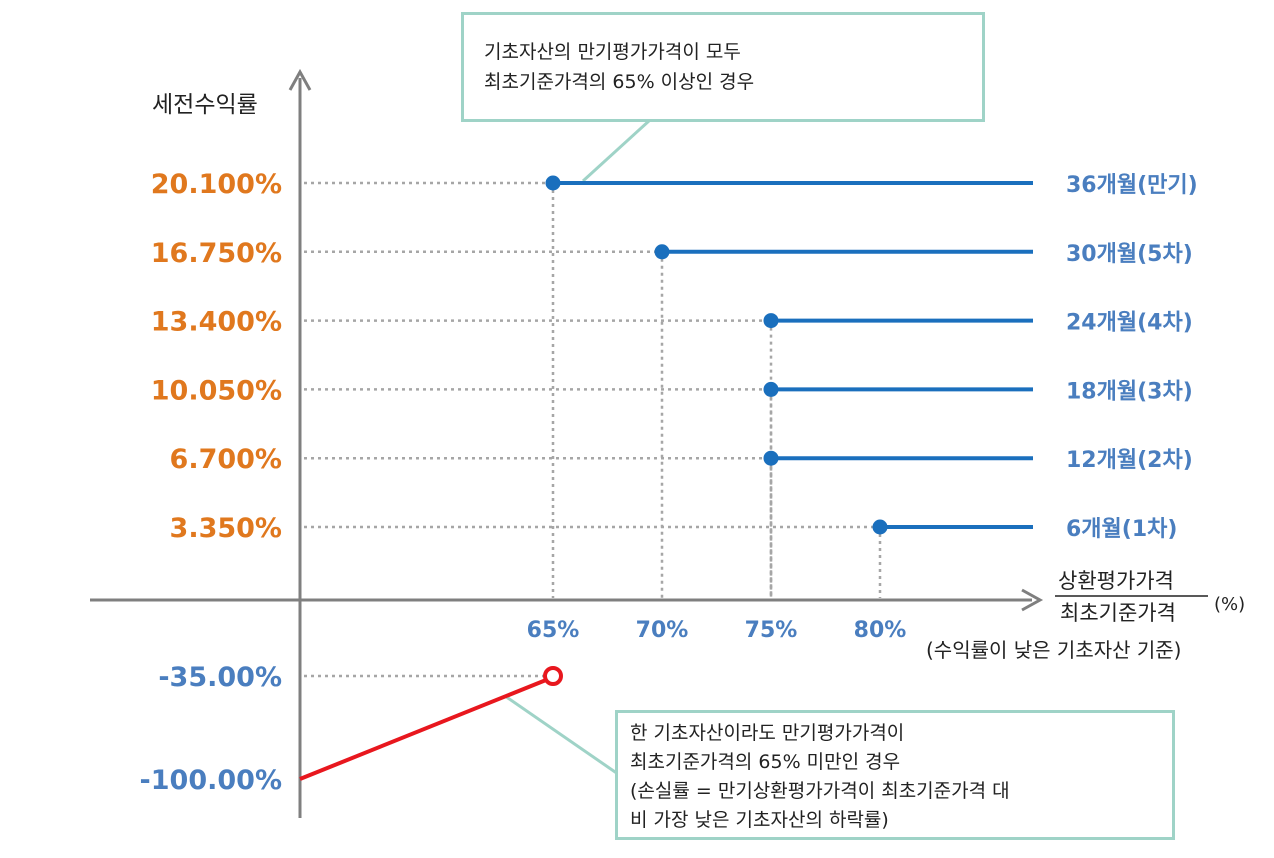  Describe the element at coordinates (553, 676) in the screenshot. I see `loss-point` at that location.